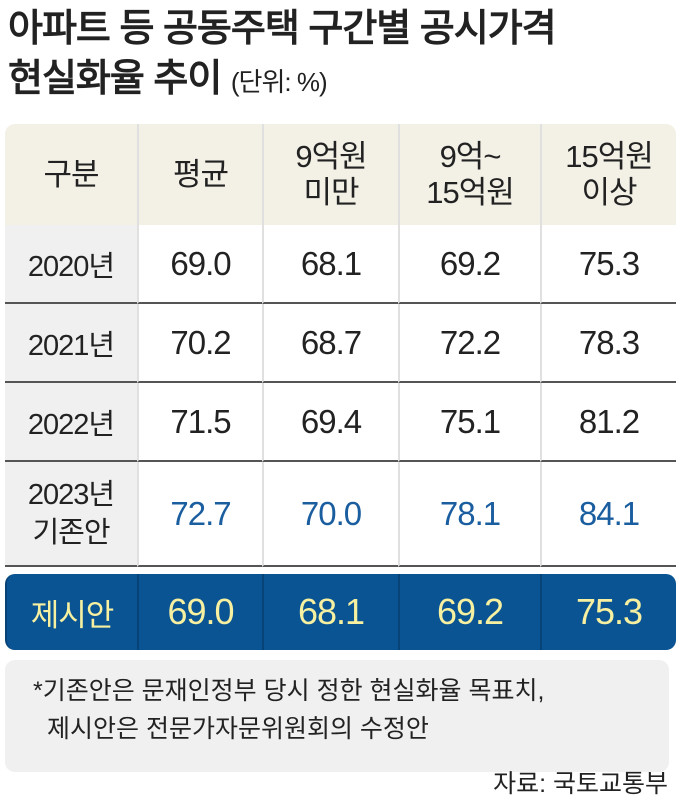 The height and width of the screenshot is (810, 680). Describe the element at coordinates (71, 422) in the screenshot. I see `row-label: 2022년` at that location.